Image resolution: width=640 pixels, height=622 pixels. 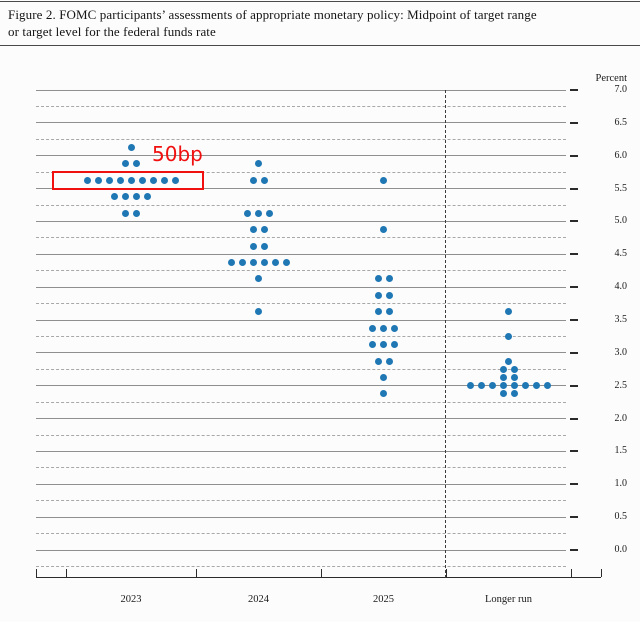 What do you see at coordinates (258, 599) in the screenshot?
I see `x-category-label: 2024` at bounding box center [258, 599].